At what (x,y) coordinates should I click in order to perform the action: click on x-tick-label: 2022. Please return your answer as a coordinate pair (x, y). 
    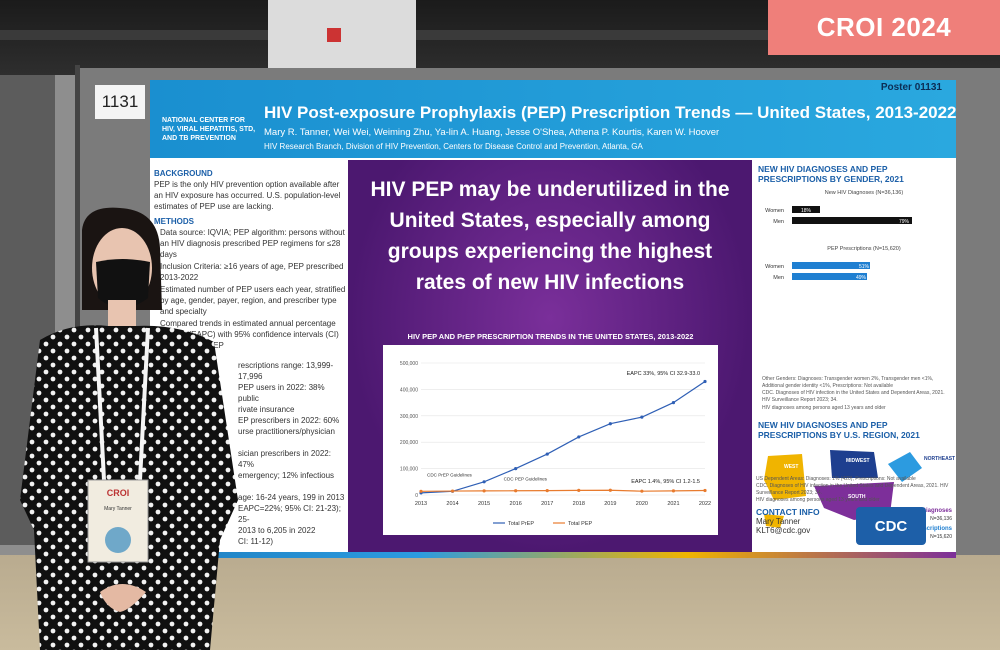
    Looking at the image, I should click on (705, 504).